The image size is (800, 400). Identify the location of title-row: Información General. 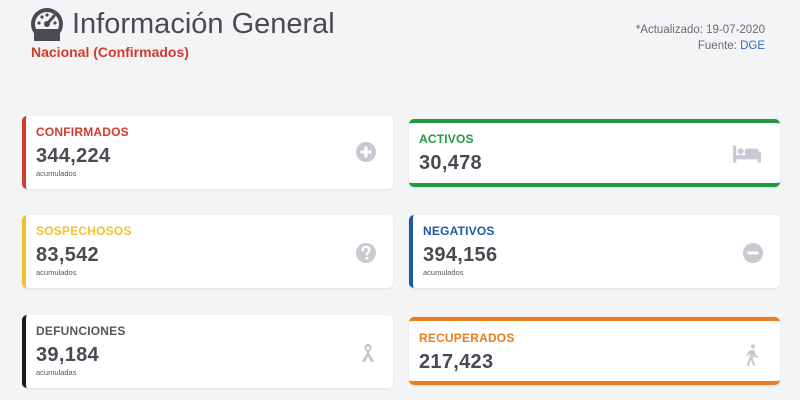
(182, 24).